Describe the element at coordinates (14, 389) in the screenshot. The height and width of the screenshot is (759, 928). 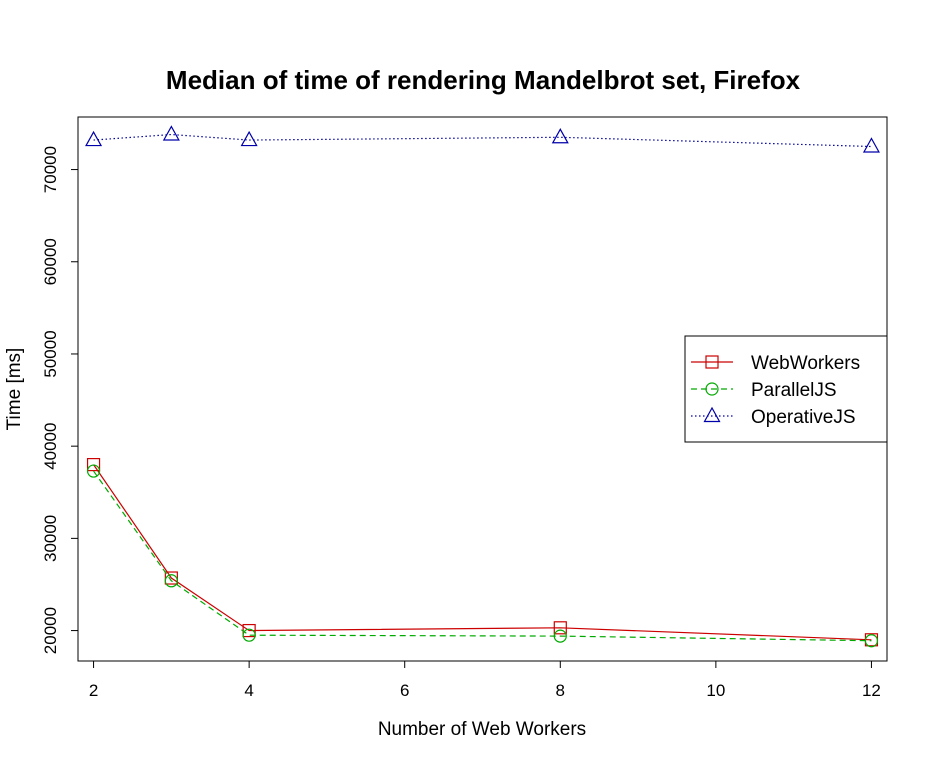
I see `y-axis-label: Time [ms]` at that location.